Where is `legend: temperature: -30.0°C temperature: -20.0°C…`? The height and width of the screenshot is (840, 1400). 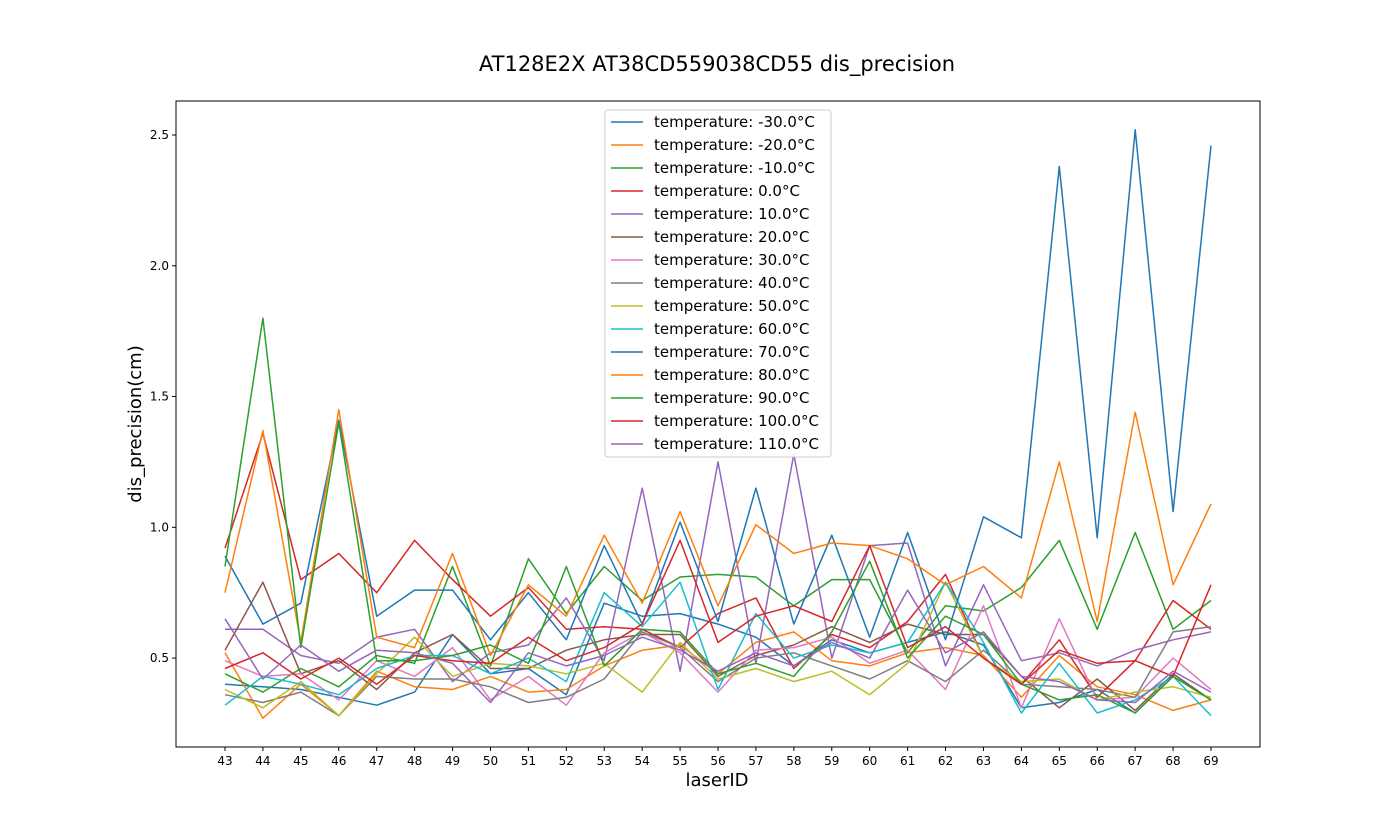 legend: temperature: -30.0°C temperature: -20.0°C… is located at coordinates (718, 283).